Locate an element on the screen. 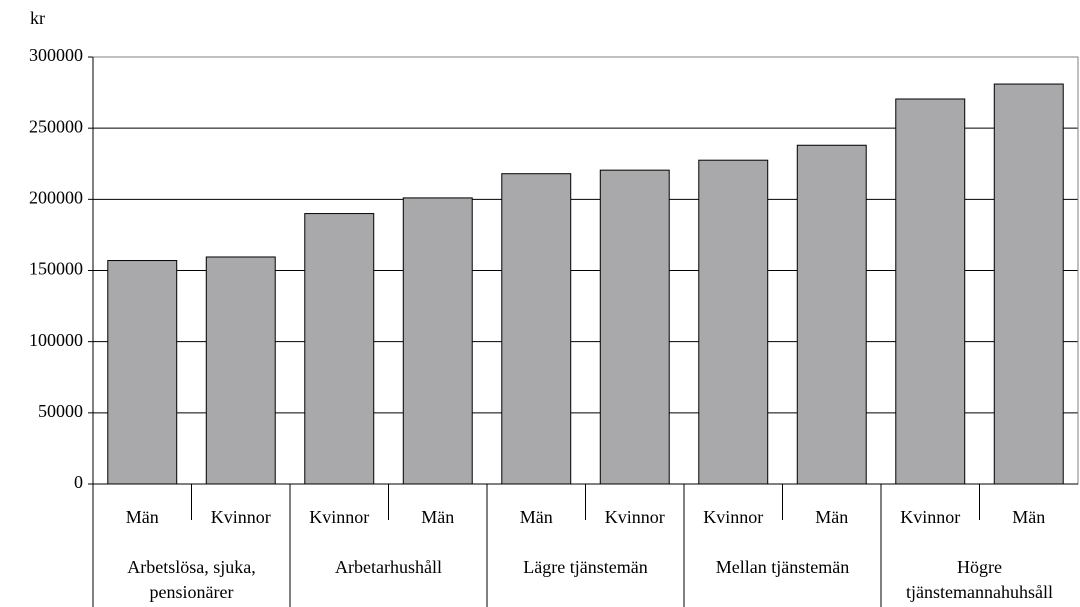  y-axis-label: kr is located at coordinates (37, 18).